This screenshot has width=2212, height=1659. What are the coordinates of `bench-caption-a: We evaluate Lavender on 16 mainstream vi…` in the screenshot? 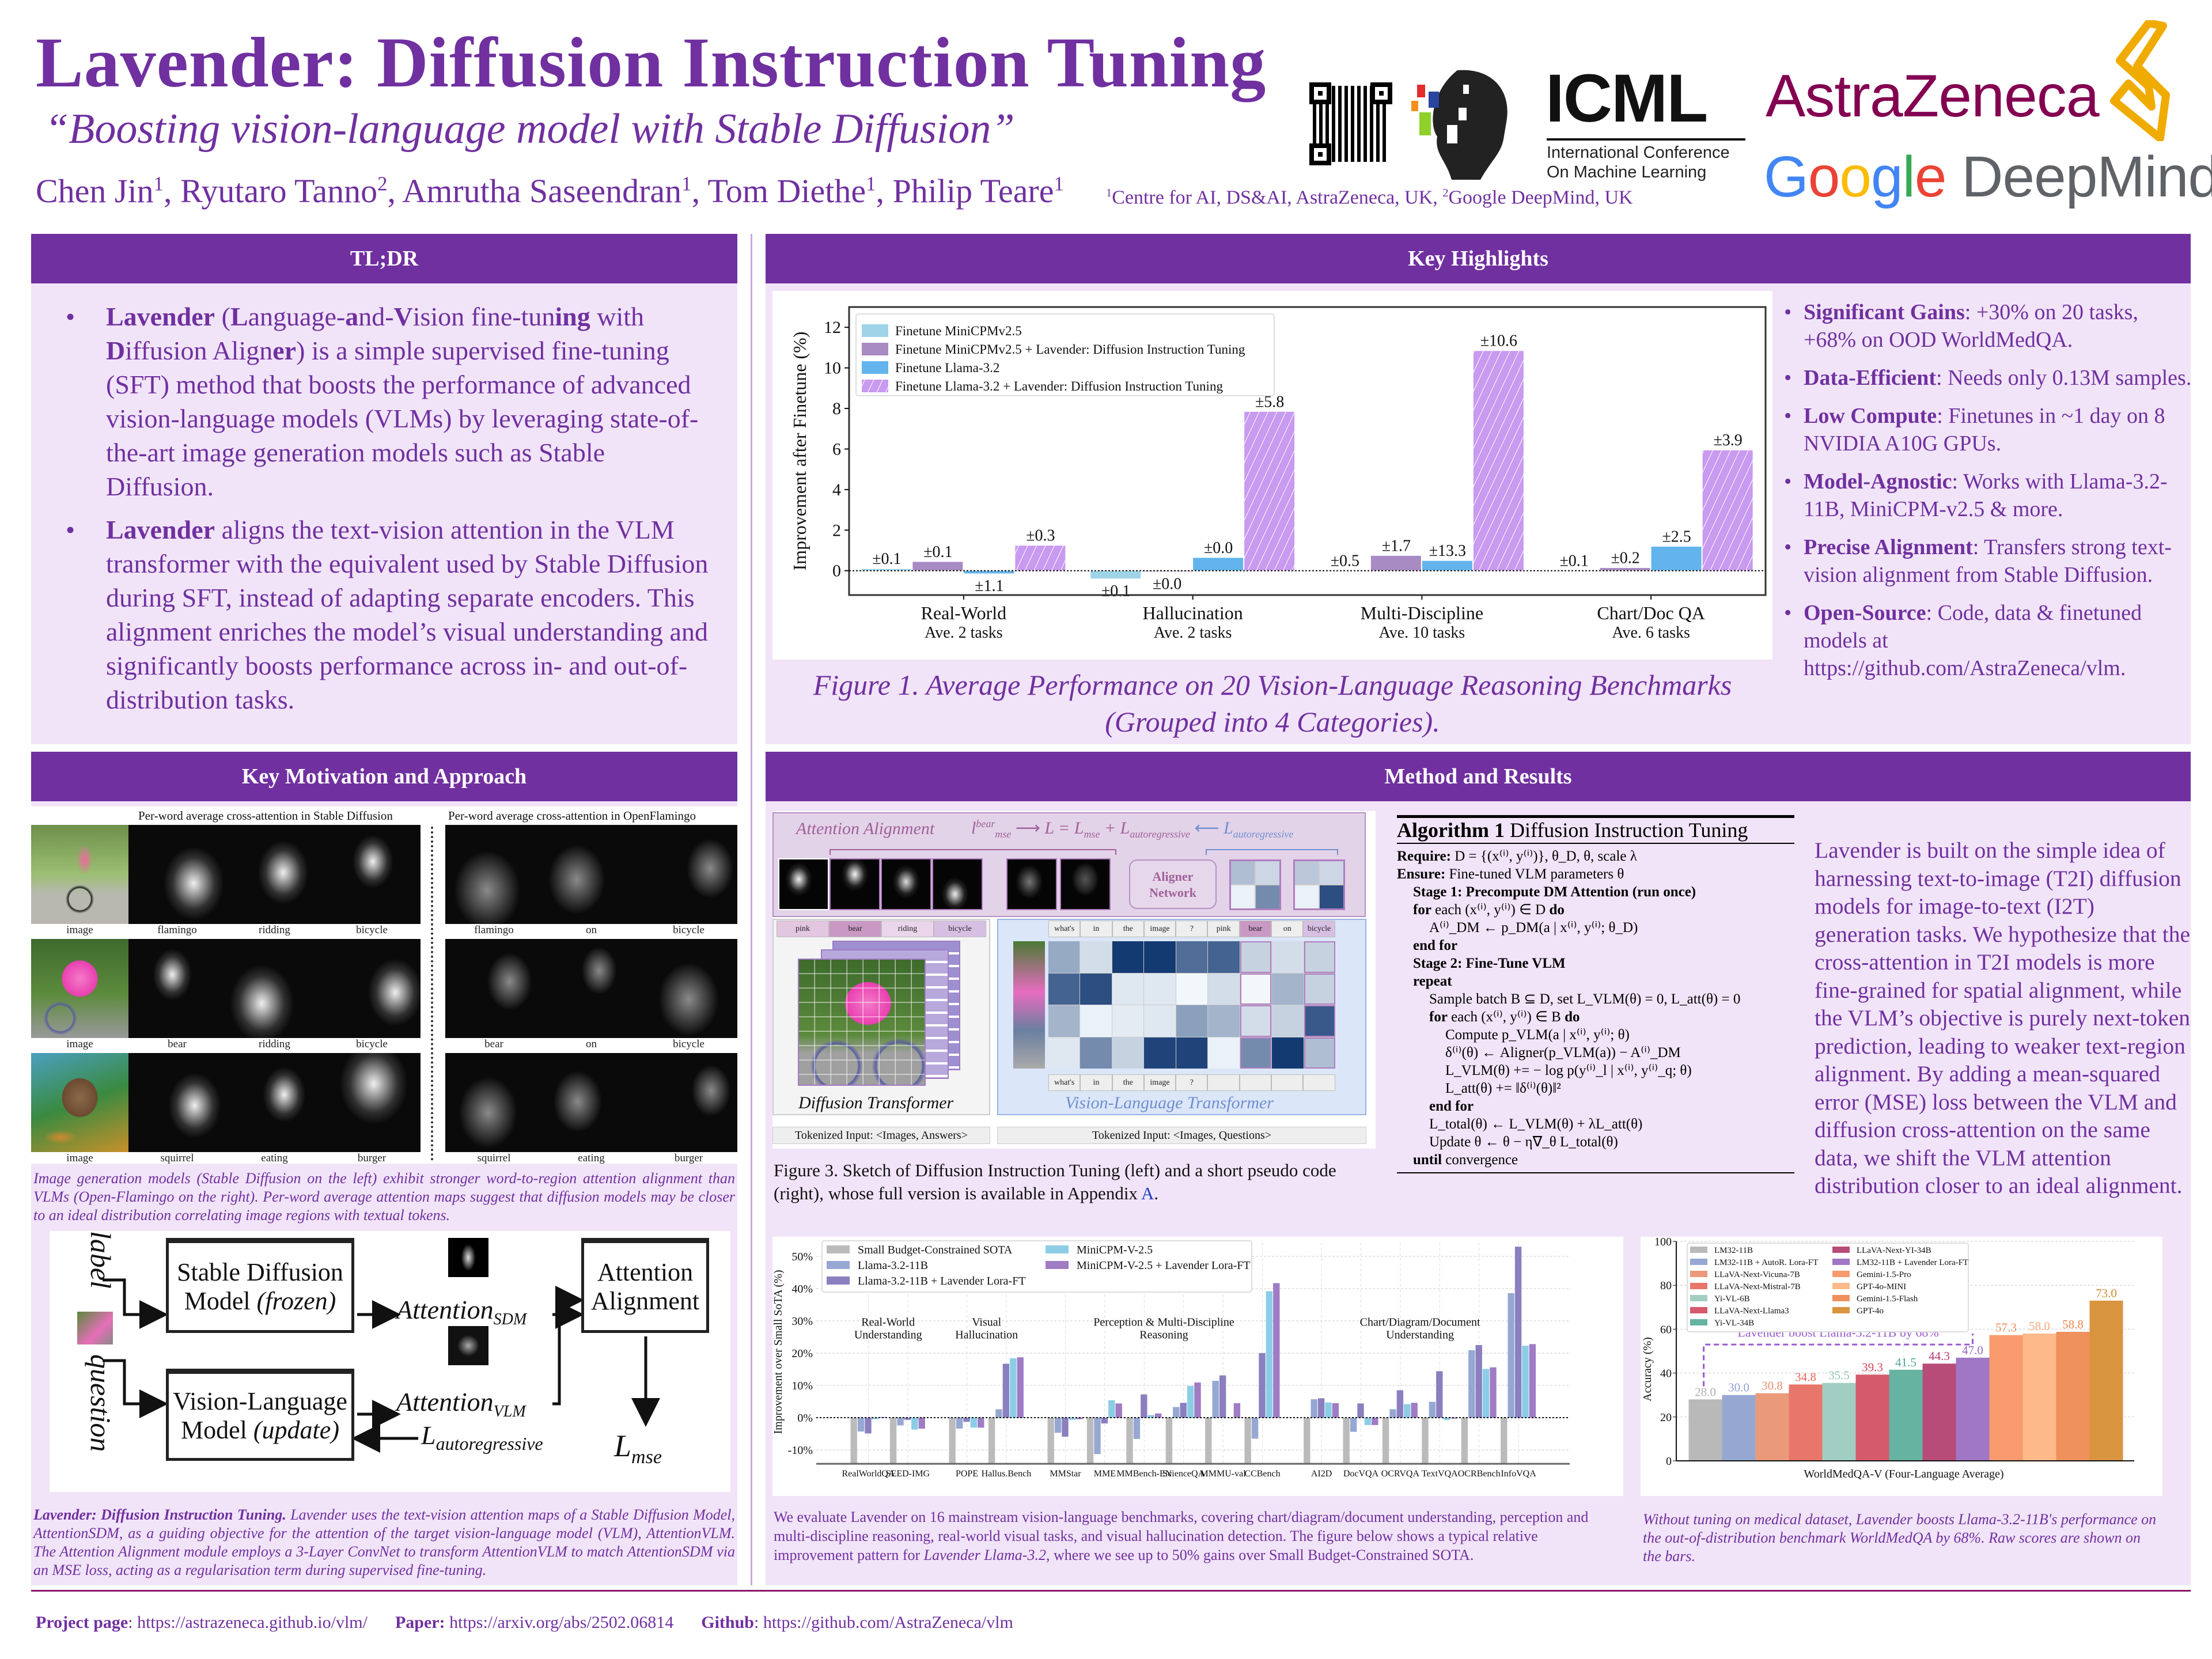 It's located at (1181, 1536).